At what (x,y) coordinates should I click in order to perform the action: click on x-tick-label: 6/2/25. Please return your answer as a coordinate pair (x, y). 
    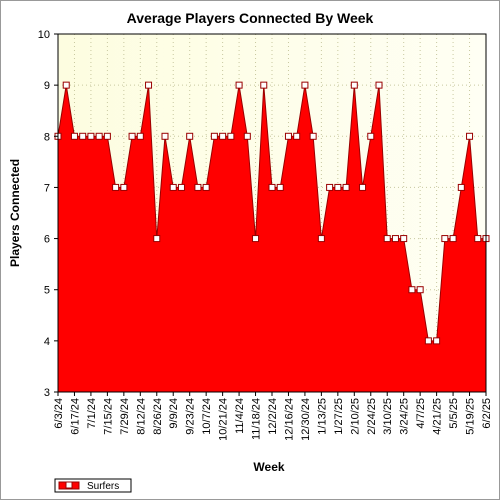
    Looking at the image, I should click on (487, 413).